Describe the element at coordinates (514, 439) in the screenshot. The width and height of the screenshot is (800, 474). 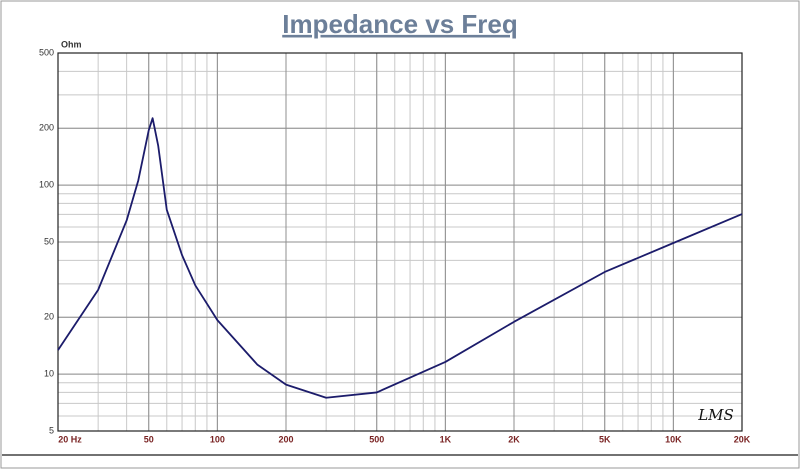
I see `x-tick-label: 2K` at that location.